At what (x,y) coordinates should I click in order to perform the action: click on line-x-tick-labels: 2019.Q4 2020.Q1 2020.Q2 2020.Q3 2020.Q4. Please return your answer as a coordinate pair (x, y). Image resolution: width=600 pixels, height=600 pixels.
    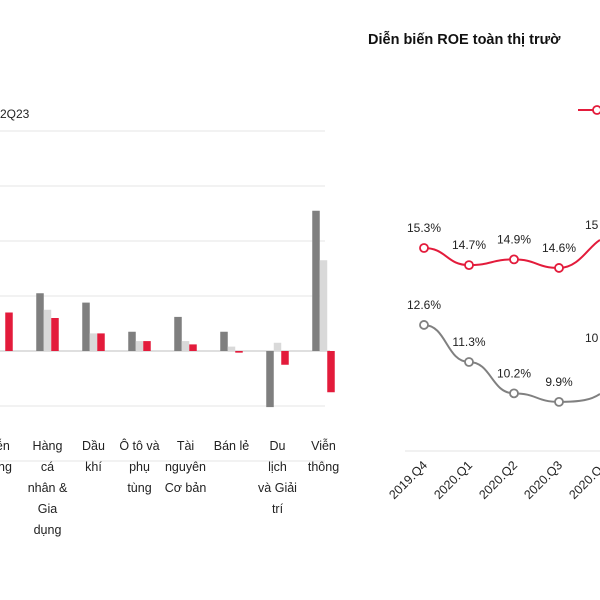
    Looking at the image, I should click on (493, 480).